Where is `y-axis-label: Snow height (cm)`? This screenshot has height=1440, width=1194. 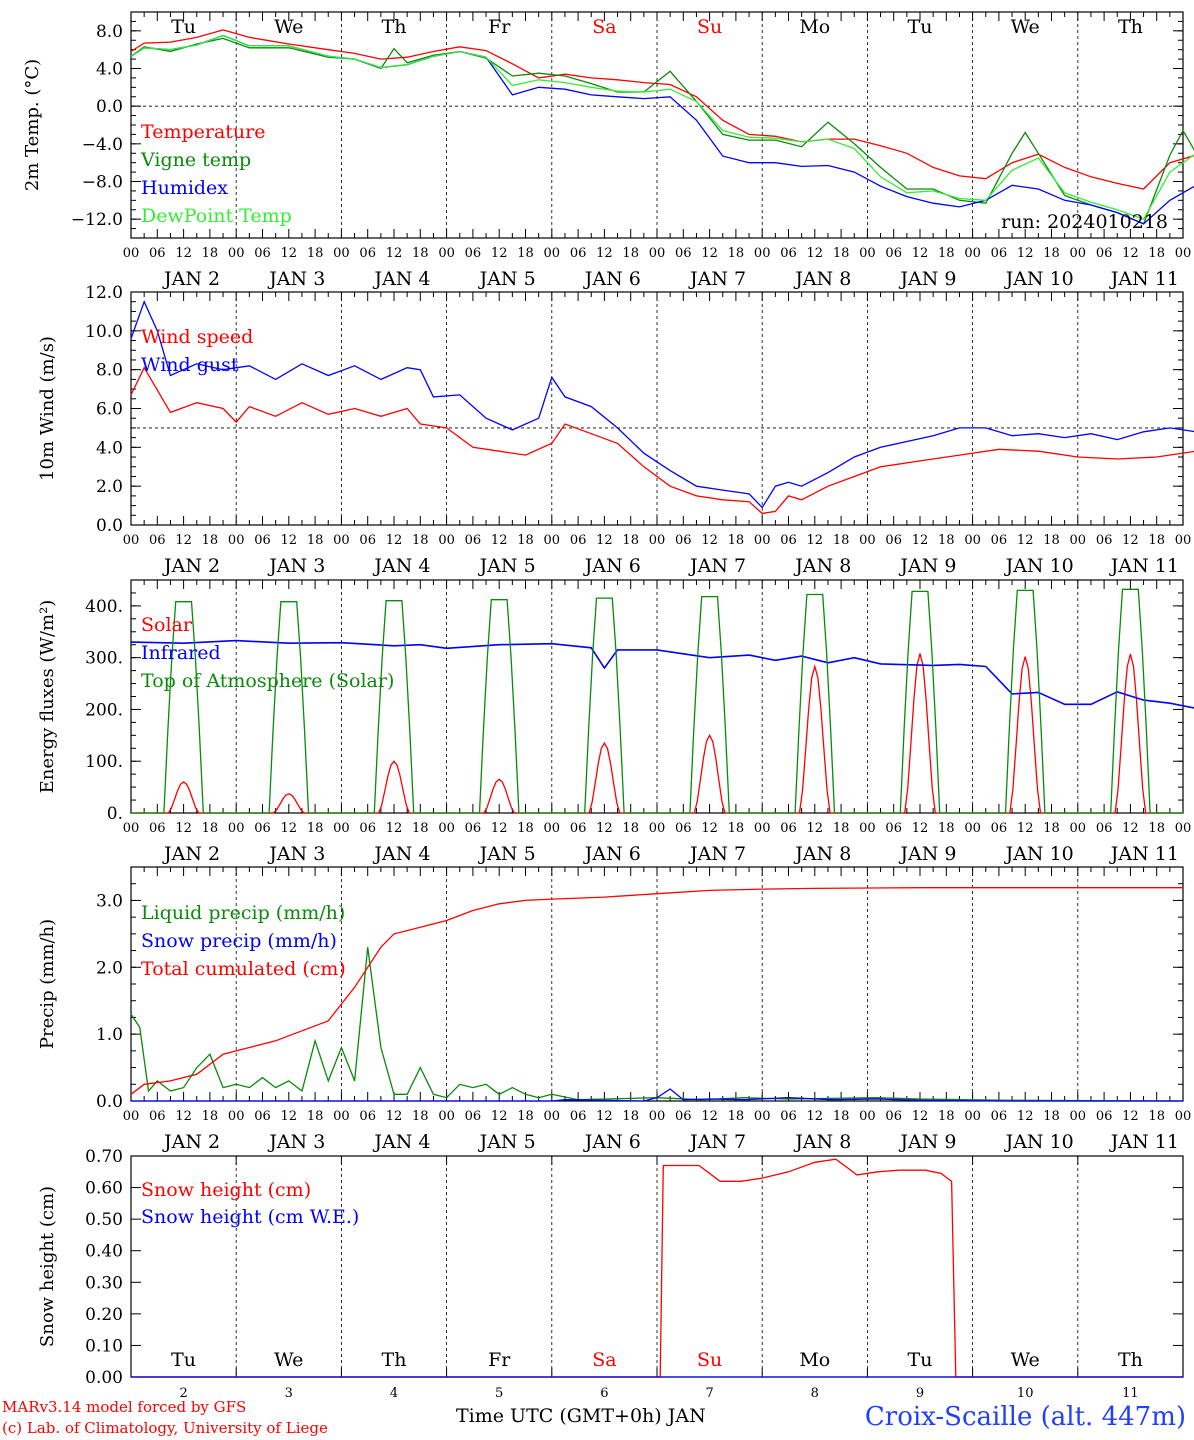 y-axis-label: Snow height (cm) is located at coordinates (47, 1266).